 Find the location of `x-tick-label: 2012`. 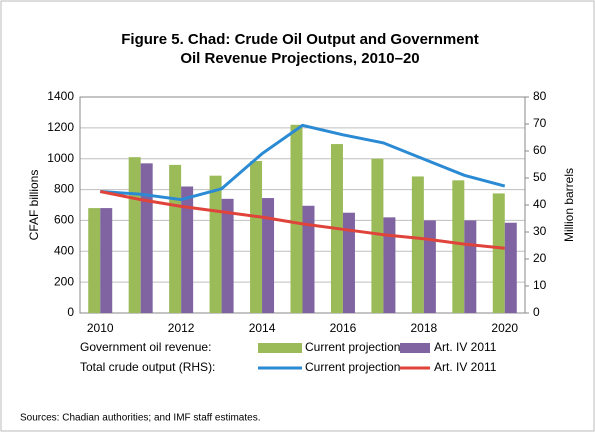

x-tick-label: 2012 is located at coordinates (181, 328).